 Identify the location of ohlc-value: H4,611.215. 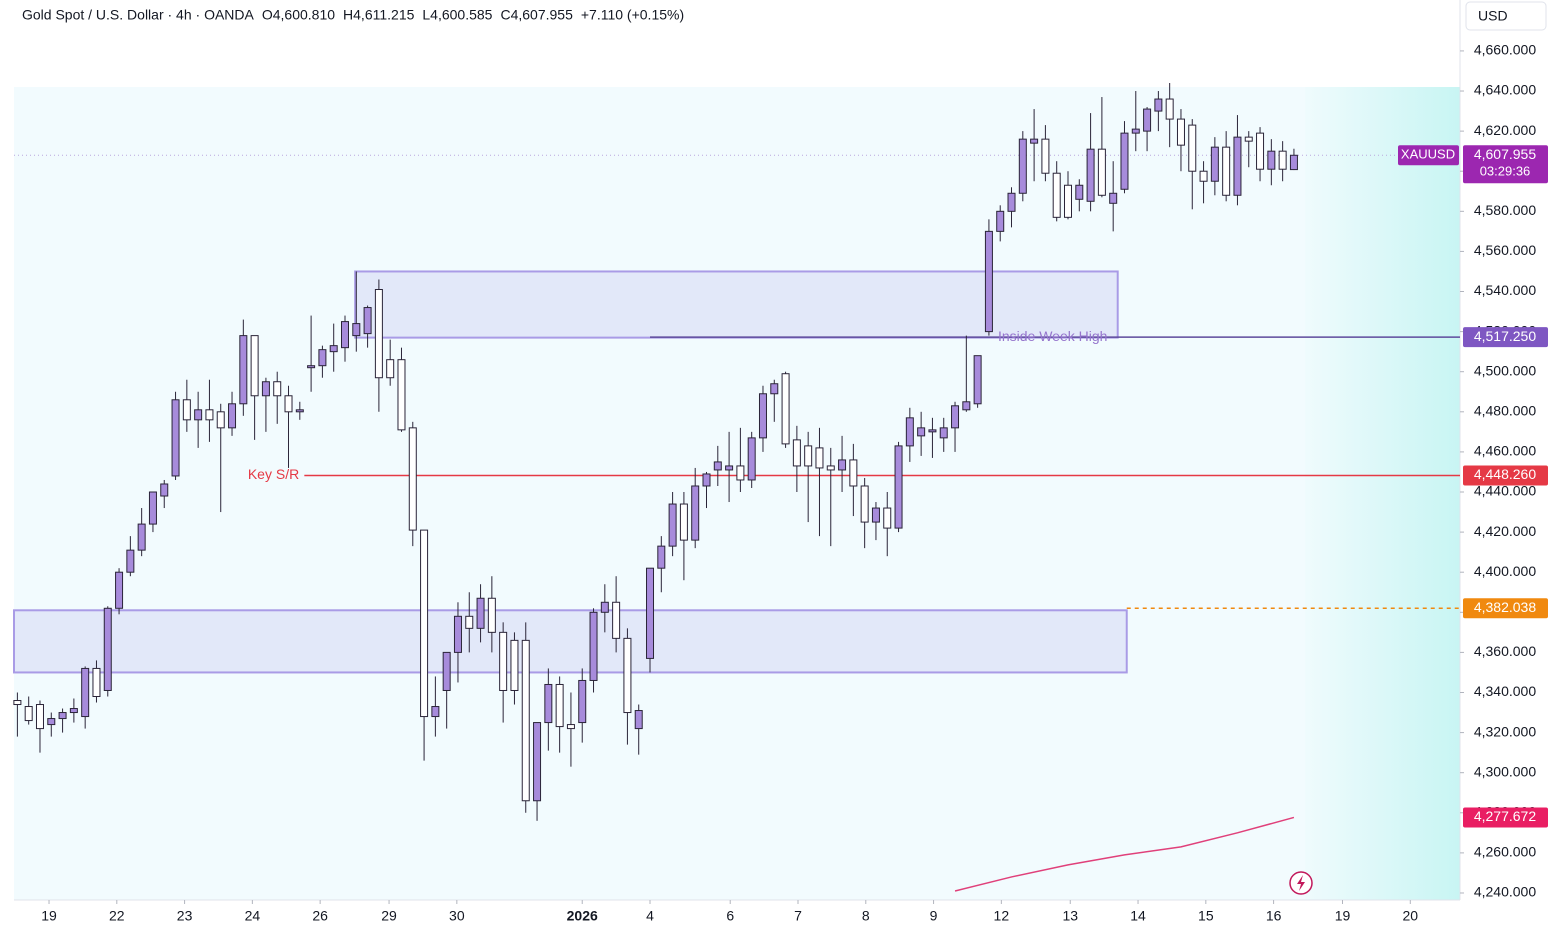
(379, 15).